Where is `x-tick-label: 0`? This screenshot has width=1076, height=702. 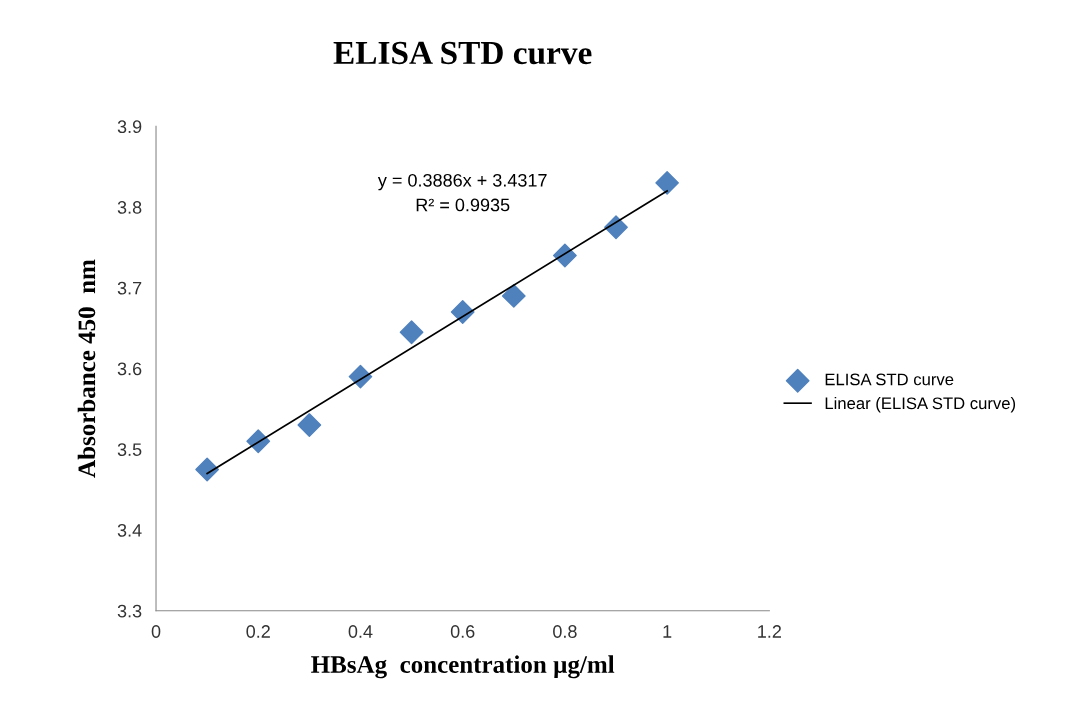 x-tick-label: 0 is located at coordinates (156, 631).